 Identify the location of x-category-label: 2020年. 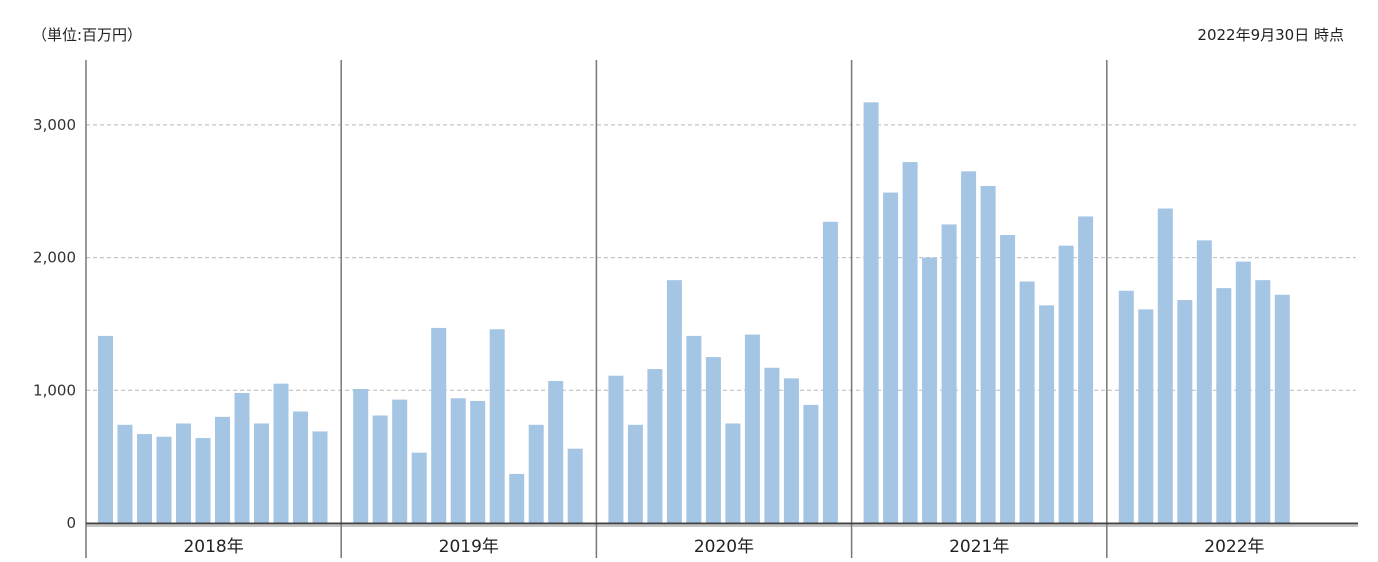
(724, 547).